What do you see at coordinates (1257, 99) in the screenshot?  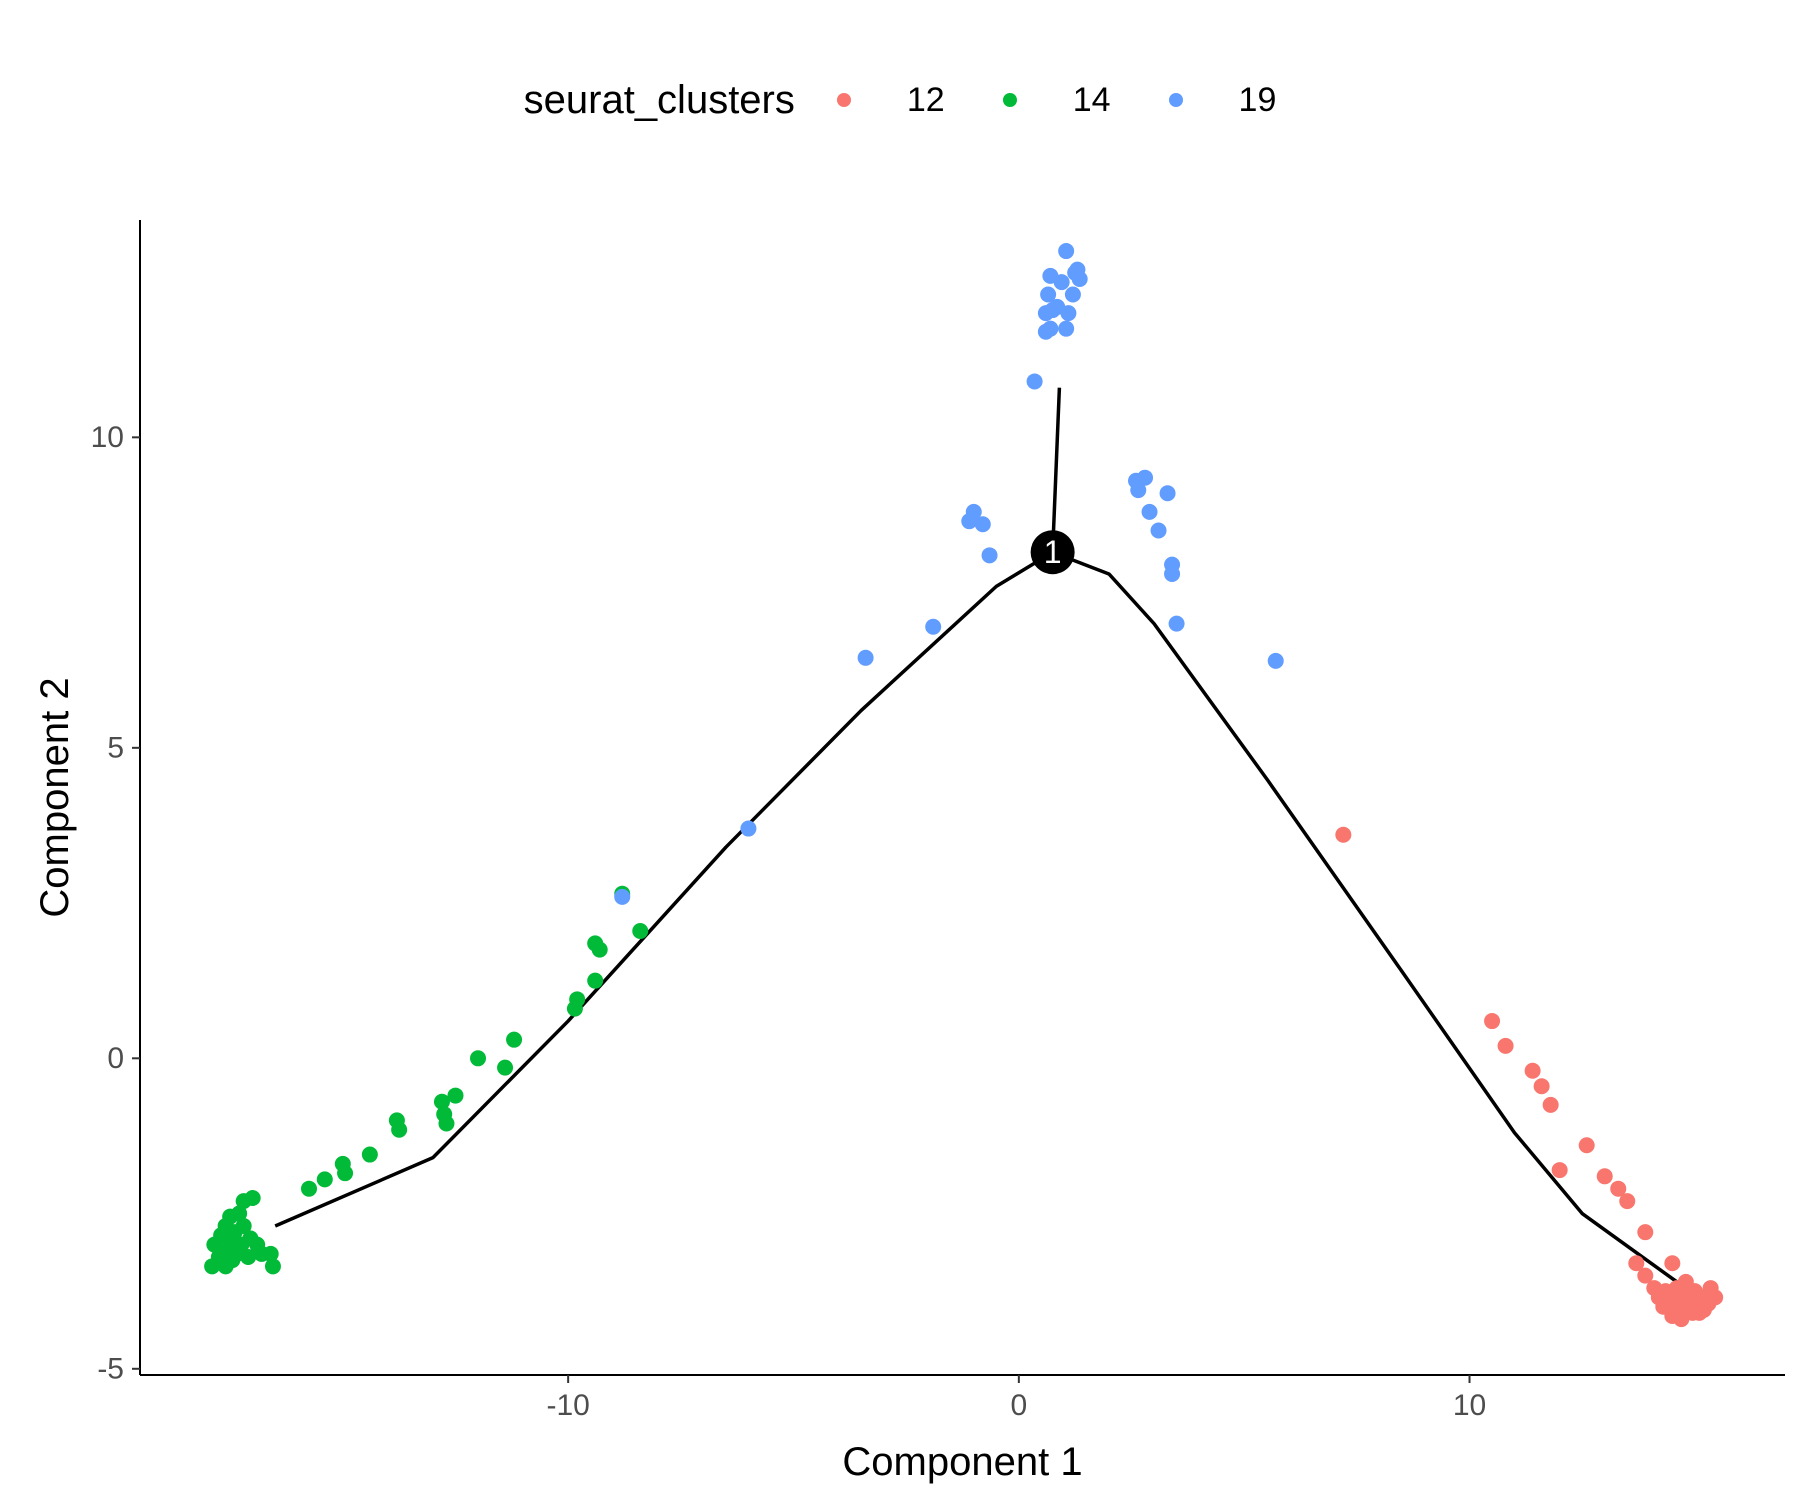 I see `legend-label-19: 19` at bounding box center [1257, 99].